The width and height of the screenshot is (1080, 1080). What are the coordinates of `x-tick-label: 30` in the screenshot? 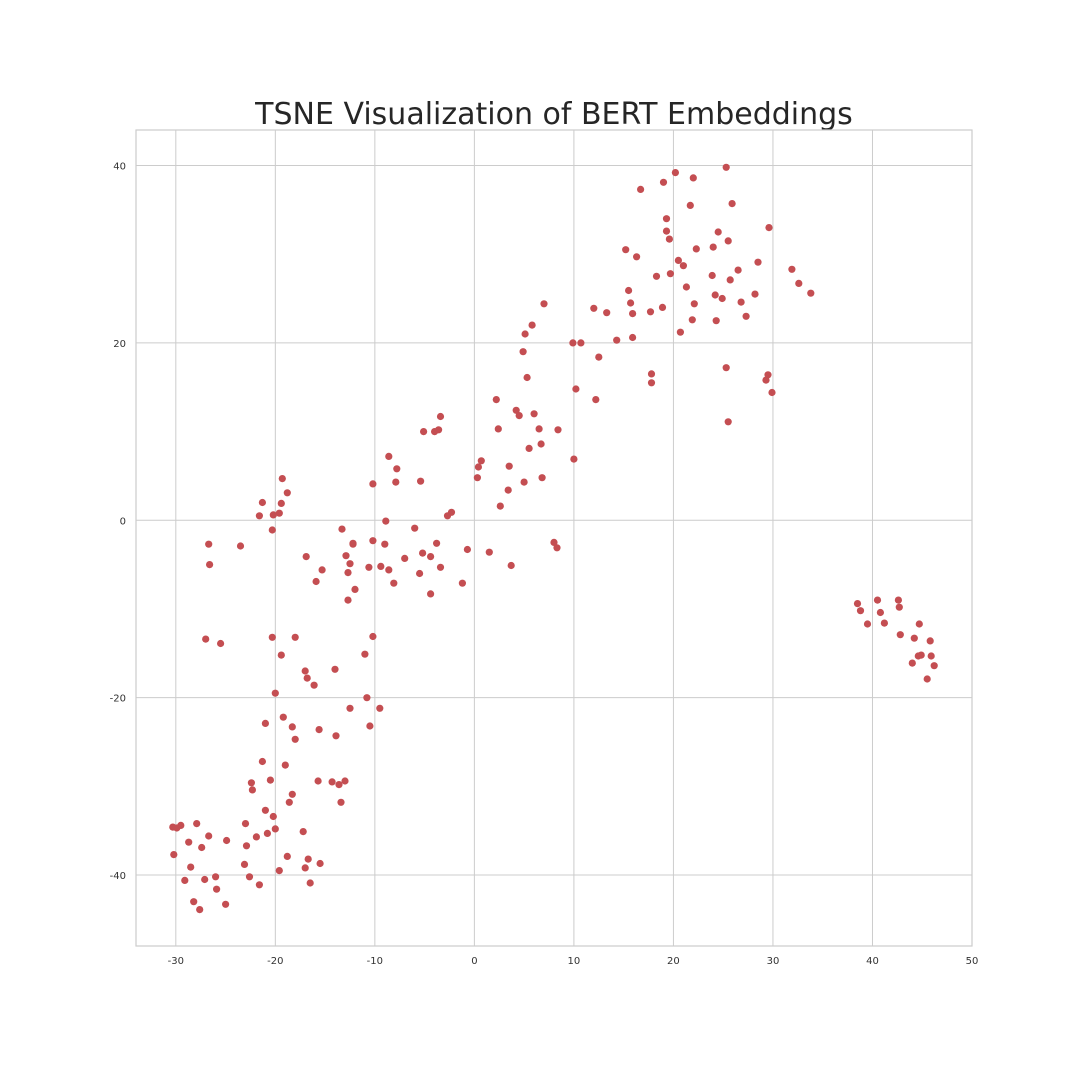 It's located at (773, 961).